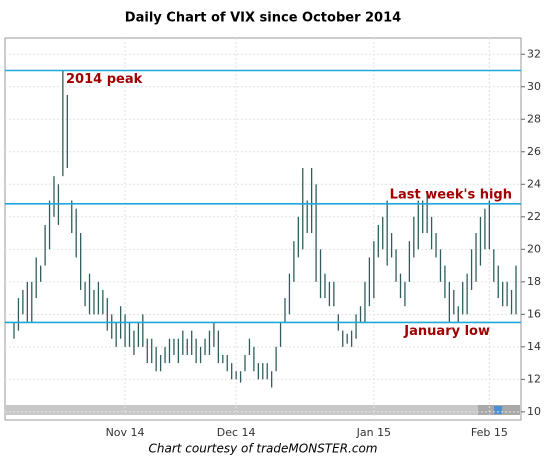  I want to click on y-tick-label: 18, so click(534, 281).